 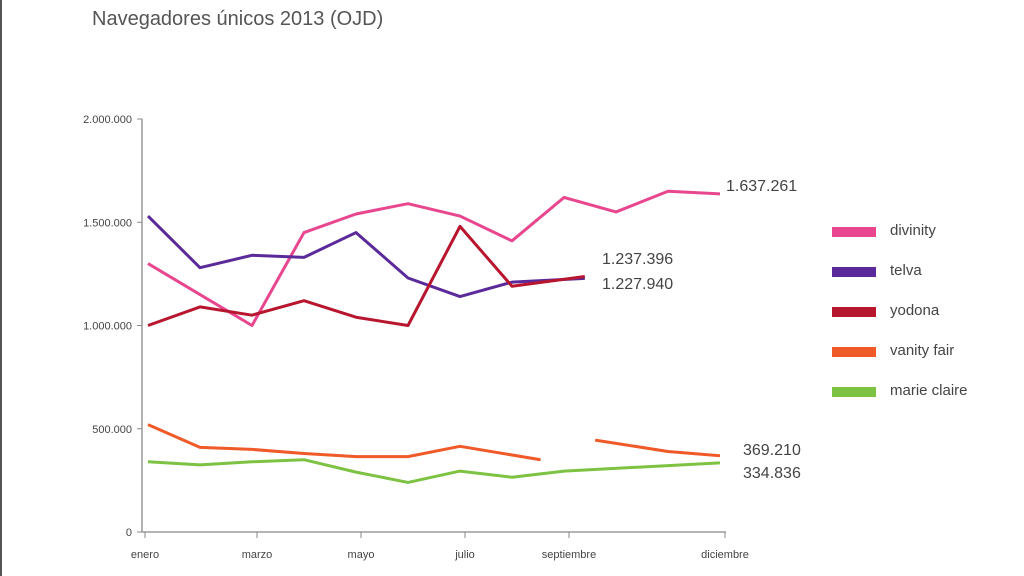 What do you see at coordinates (238, 19) in the screenshot?
I see `chart-title: Navegadores únicos 2013 (OJD)` at bounding box center [238, 19].